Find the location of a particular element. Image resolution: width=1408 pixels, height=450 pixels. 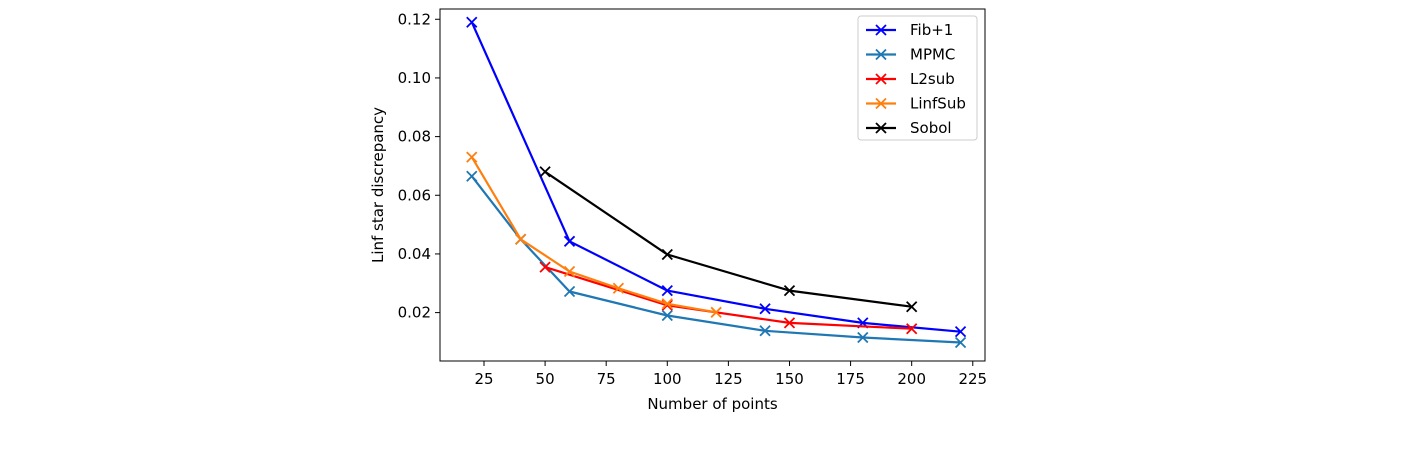

series-line-l2sub is located at coordinates (728, 298).